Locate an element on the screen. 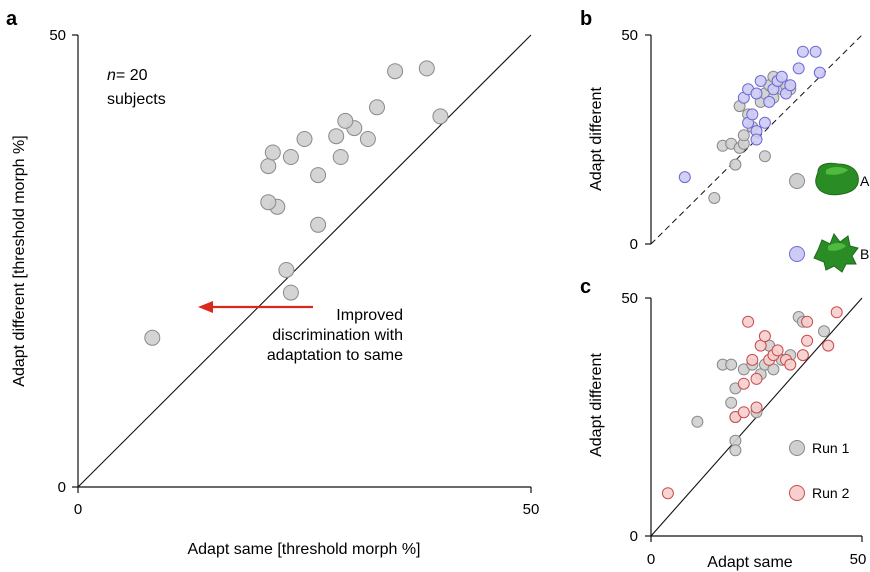 Image resolution: width=870 pixels, height=572 pixels. legend-run2-marker is located at coordinates (797, 493).